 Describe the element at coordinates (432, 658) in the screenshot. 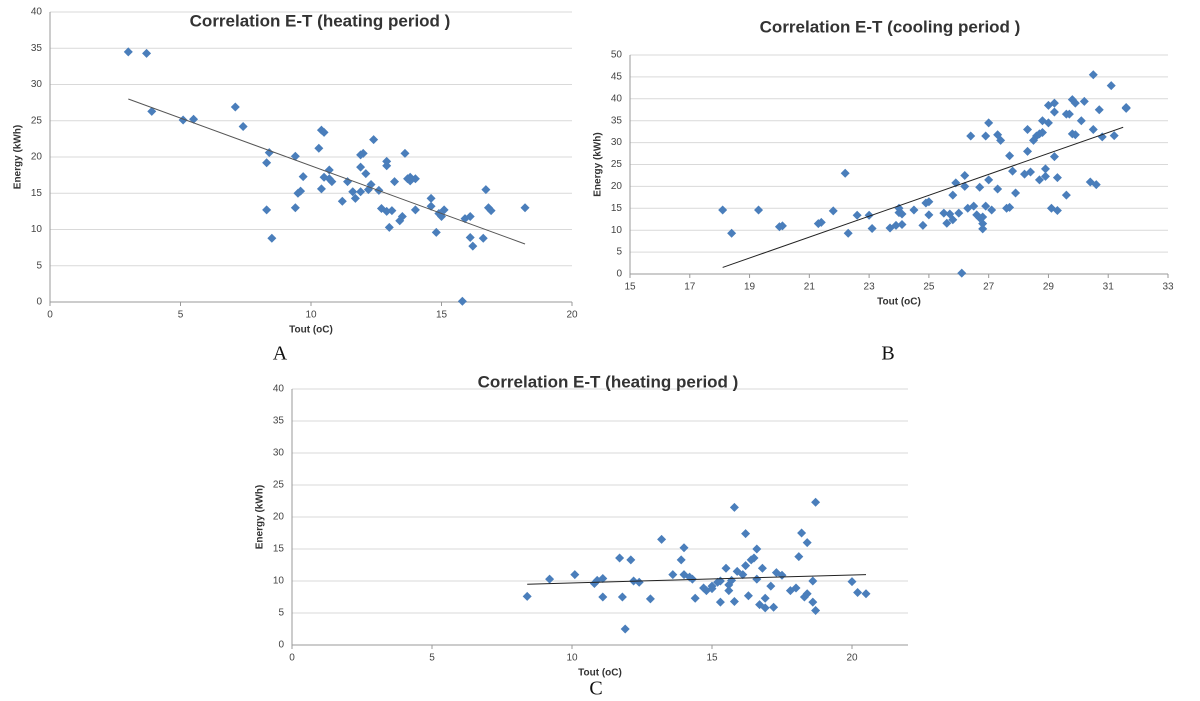

I see `x-tick-label: 5` at that location.